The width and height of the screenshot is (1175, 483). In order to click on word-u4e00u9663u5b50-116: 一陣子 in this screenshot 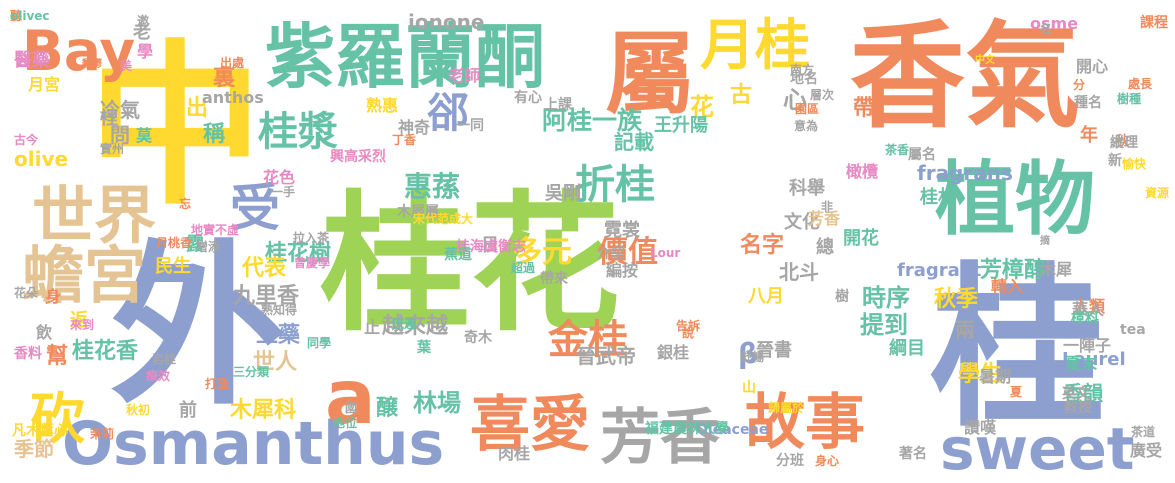, I will do `click(1087, 345)`.